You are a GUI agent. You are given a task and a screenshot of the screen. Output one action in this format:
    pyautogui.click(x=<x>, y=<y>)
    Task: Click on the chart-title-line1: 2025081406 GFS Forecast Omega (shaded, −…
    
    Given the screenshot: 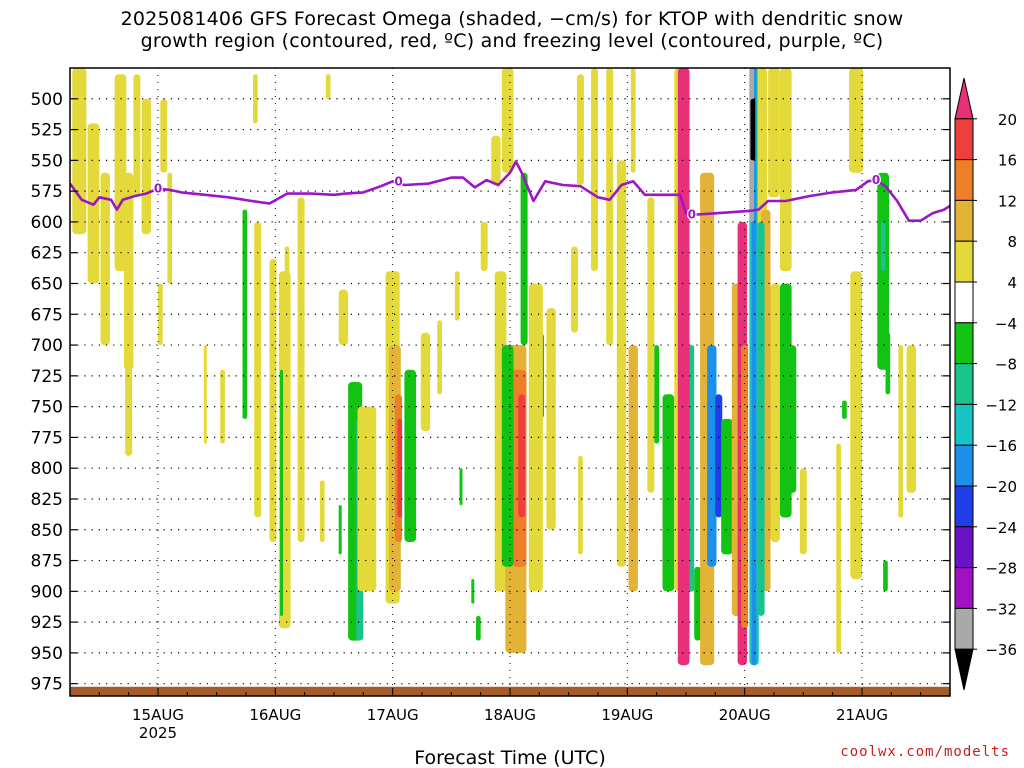 What is the action you would take?
    pyautogui.click(x=512, y=19)
    